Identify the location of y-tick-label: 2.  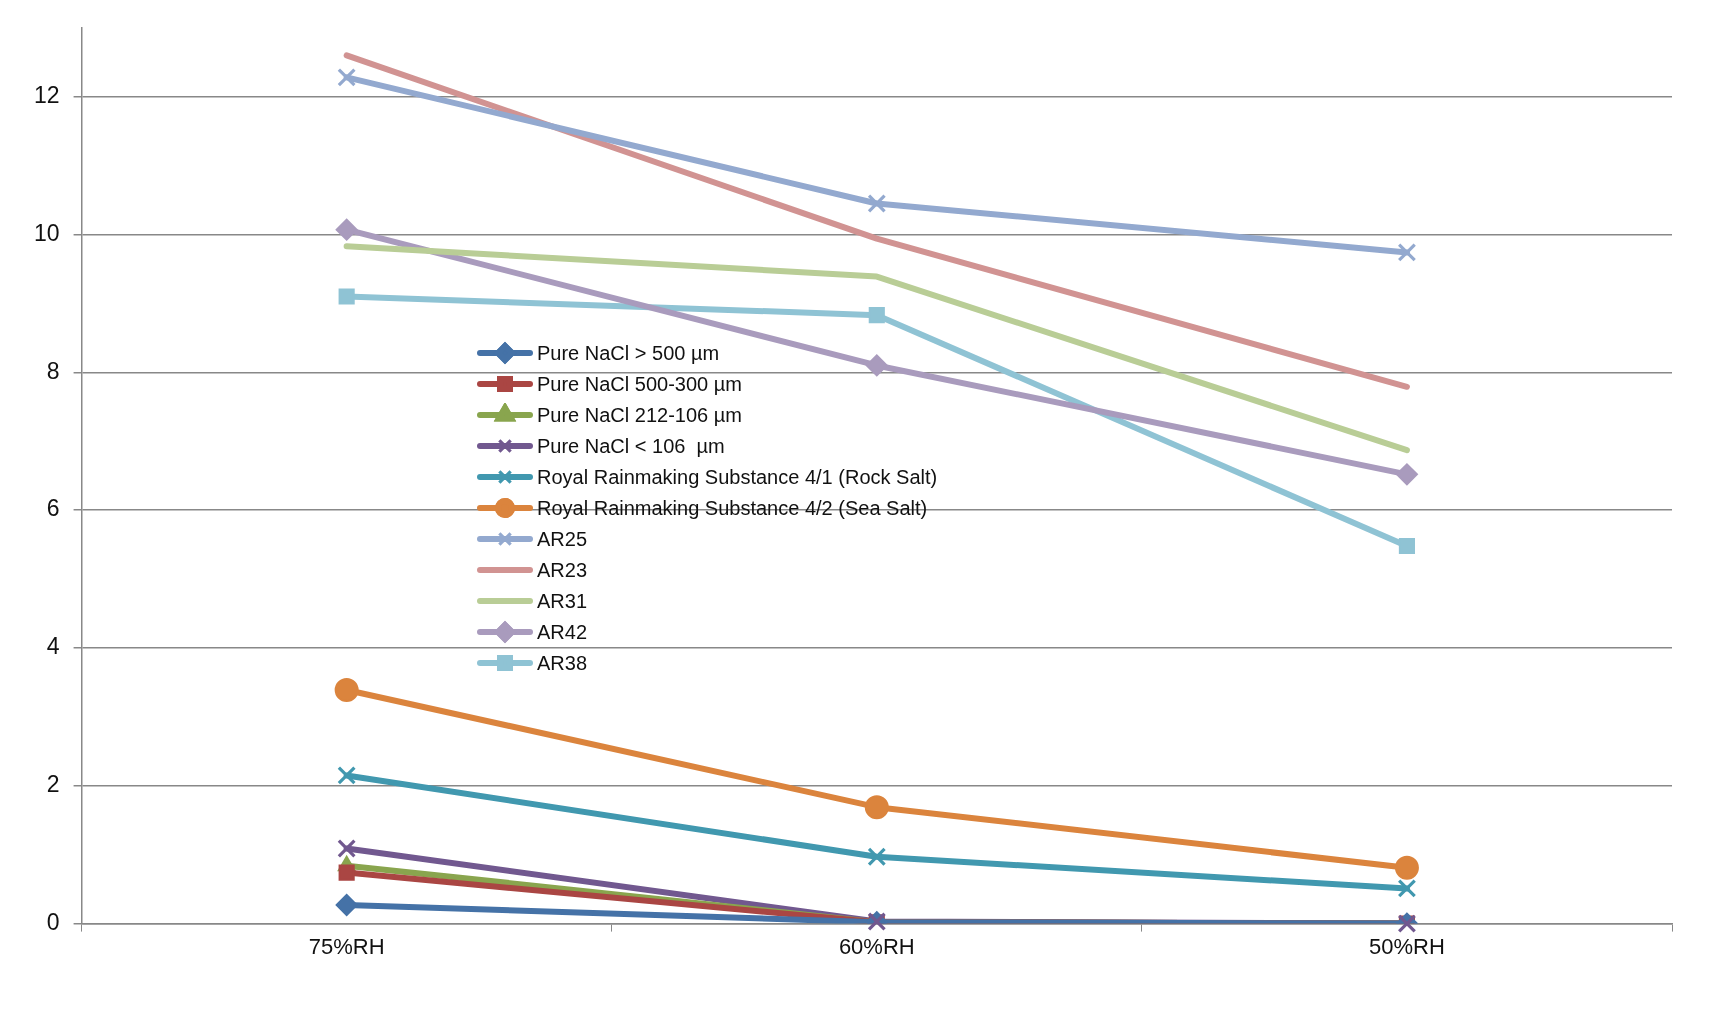
(53, 784).